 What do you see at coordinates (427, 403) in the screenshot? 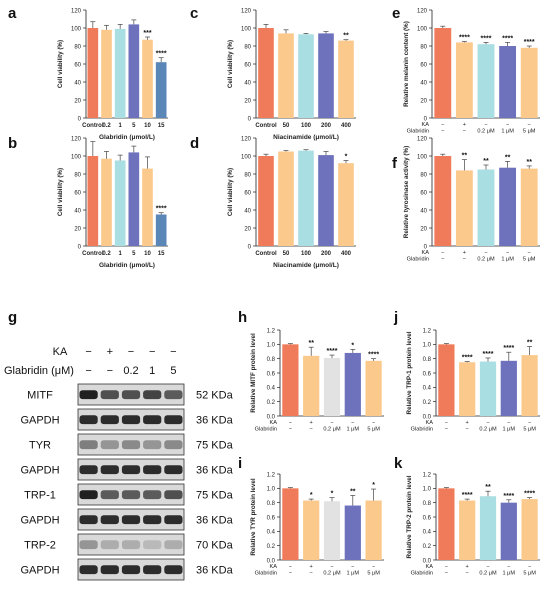
I see `y-tick-label: 0.2` at bounding box center [427, 403].